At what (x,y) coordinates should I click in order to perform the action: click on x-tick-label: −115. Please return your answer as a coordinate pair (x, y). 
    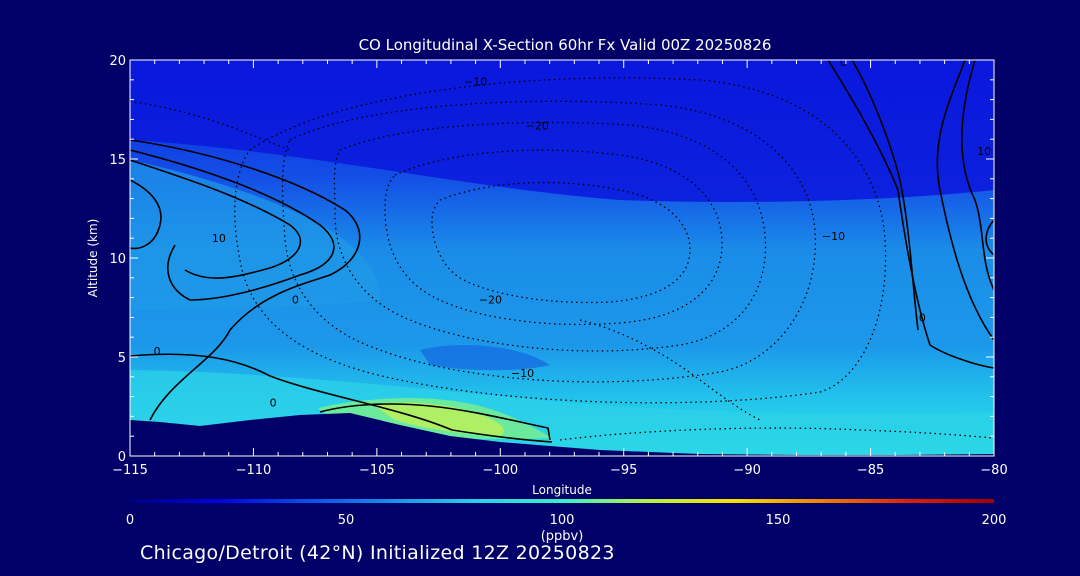
    Looking at the image, I should click on (130, 470).